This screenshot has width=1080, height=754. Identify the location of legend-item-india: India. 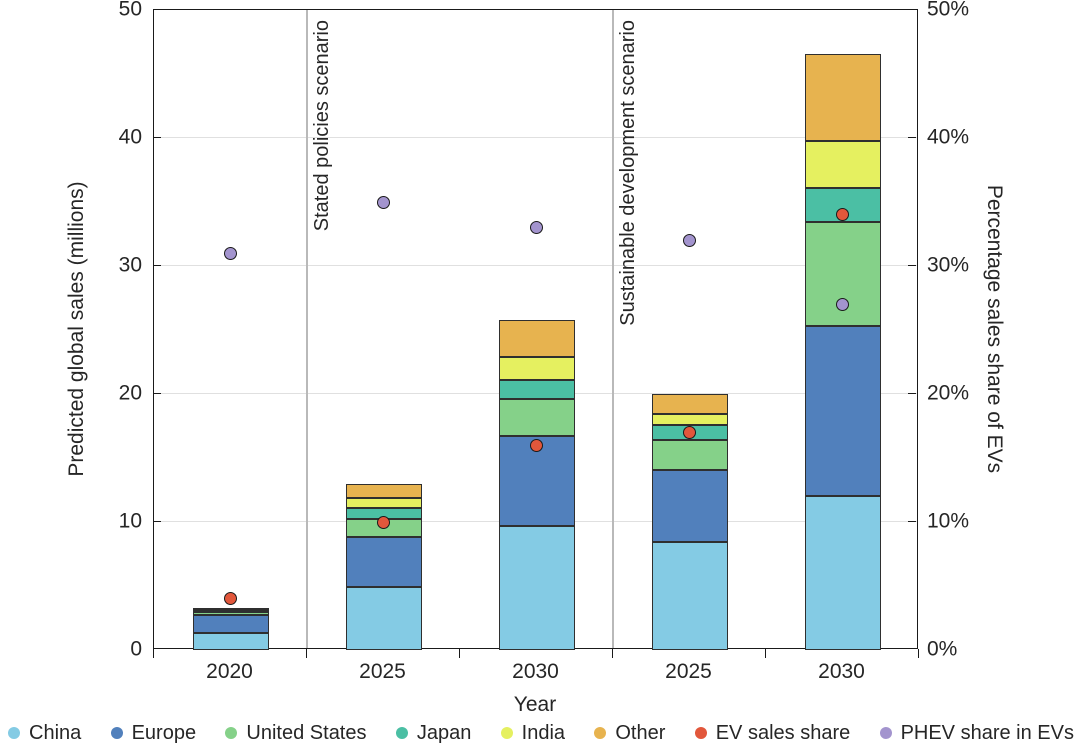
(533, 733).